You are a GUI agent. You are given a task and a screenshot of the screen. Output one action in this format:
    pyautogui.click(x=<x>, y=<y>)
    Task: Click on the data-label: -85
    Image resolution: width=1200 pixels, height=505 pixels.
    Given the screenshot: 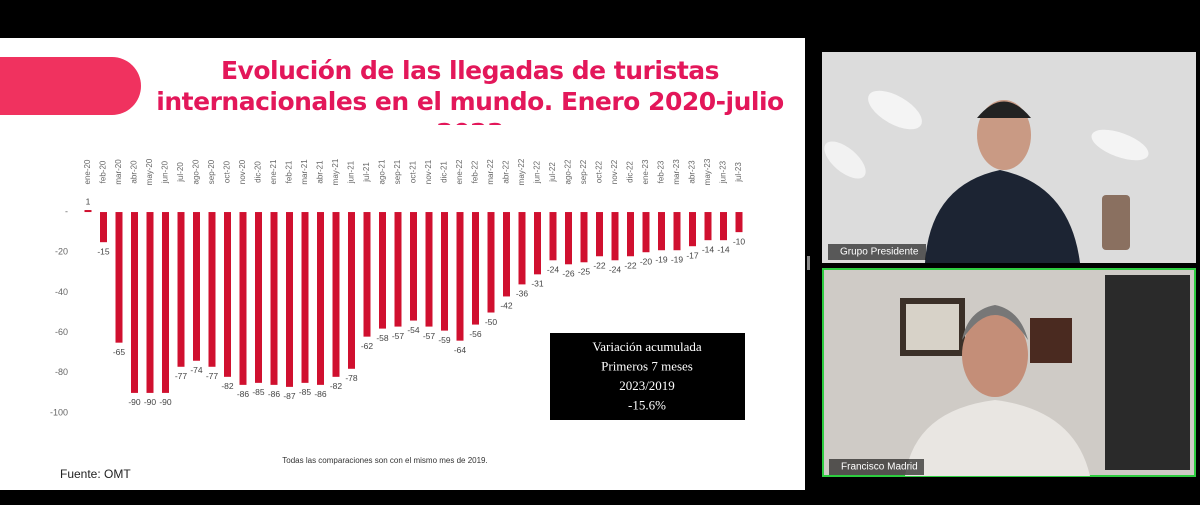 What is the action you would take?
    pyautogui.click(x=258, y=392)
    